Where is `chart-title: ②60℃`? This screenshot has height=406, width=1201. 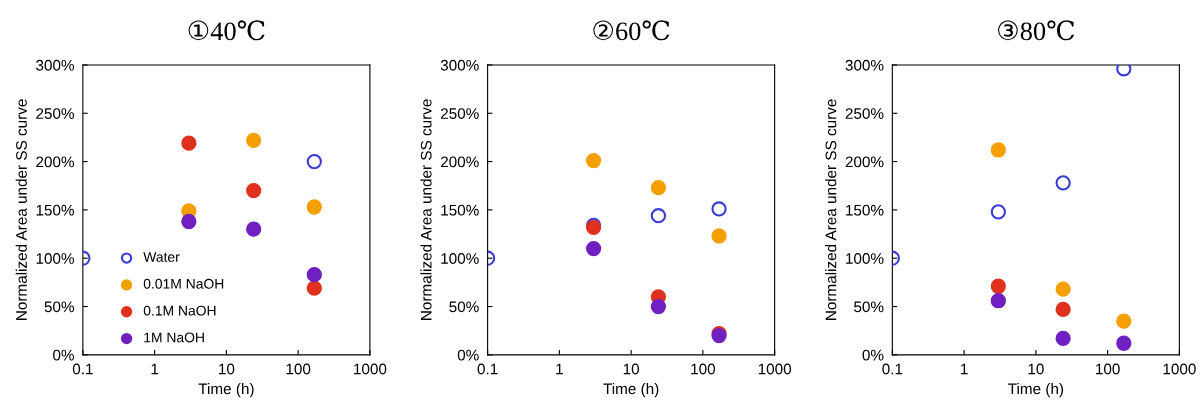 chart-title: ②60℃ is located at coordinates (631, 30).